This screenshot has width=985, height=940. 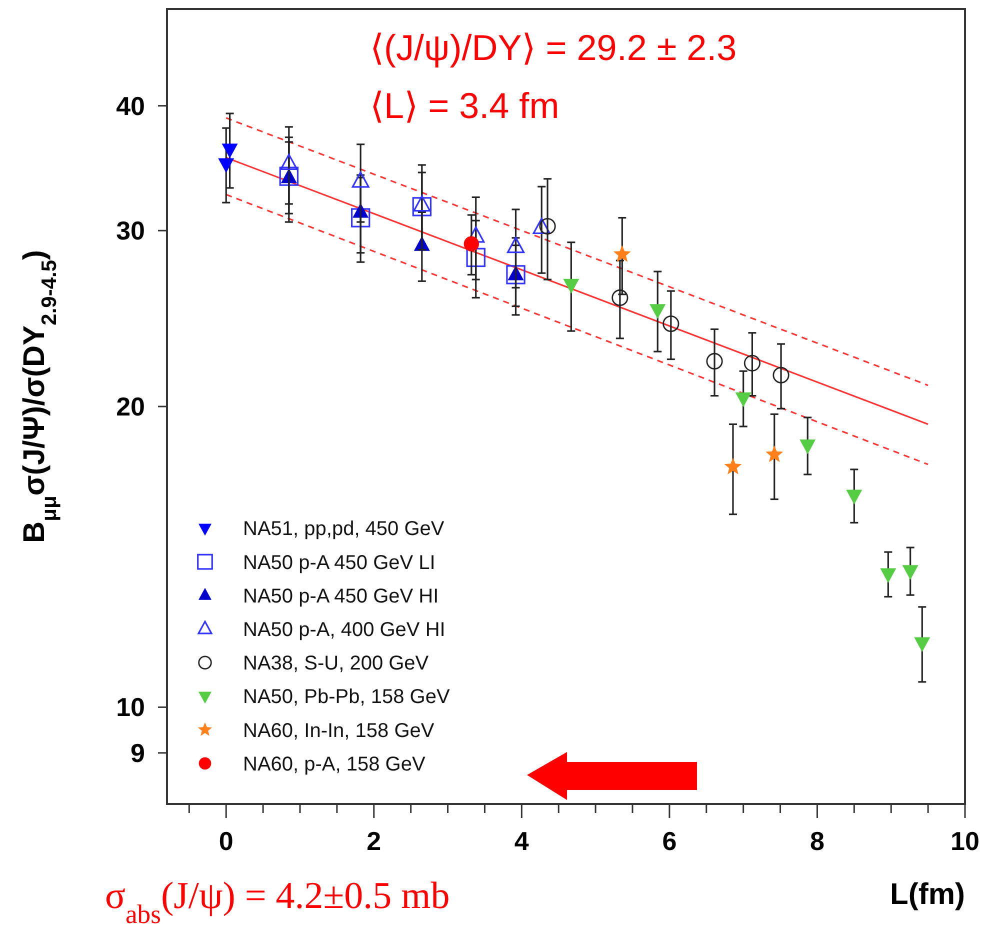 What do you see at coordinates (130, 105) in the screenshot?
I see `y-tick-label: 40` at bounding box center [130, 105].